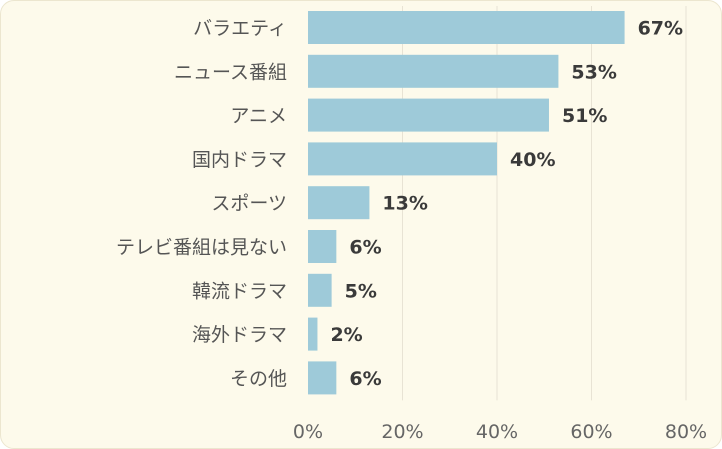 Image resolution: width=722 pixels, height=449 pixels. Describe the element at coordinates (404, 204) in the screenshot. I see `value-label: 13%` at that location.